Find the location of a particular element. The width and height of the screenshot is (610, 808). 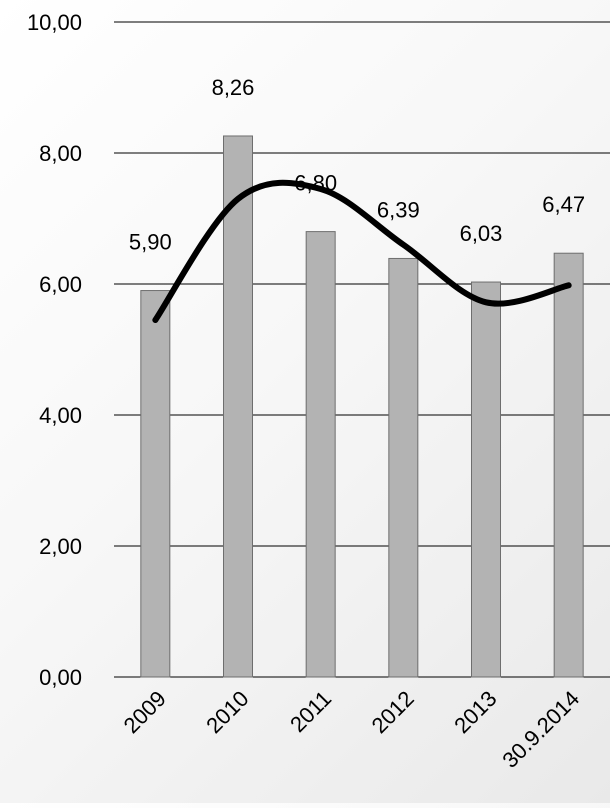

data-label: 6,39 is located at coordinates (398, 209).